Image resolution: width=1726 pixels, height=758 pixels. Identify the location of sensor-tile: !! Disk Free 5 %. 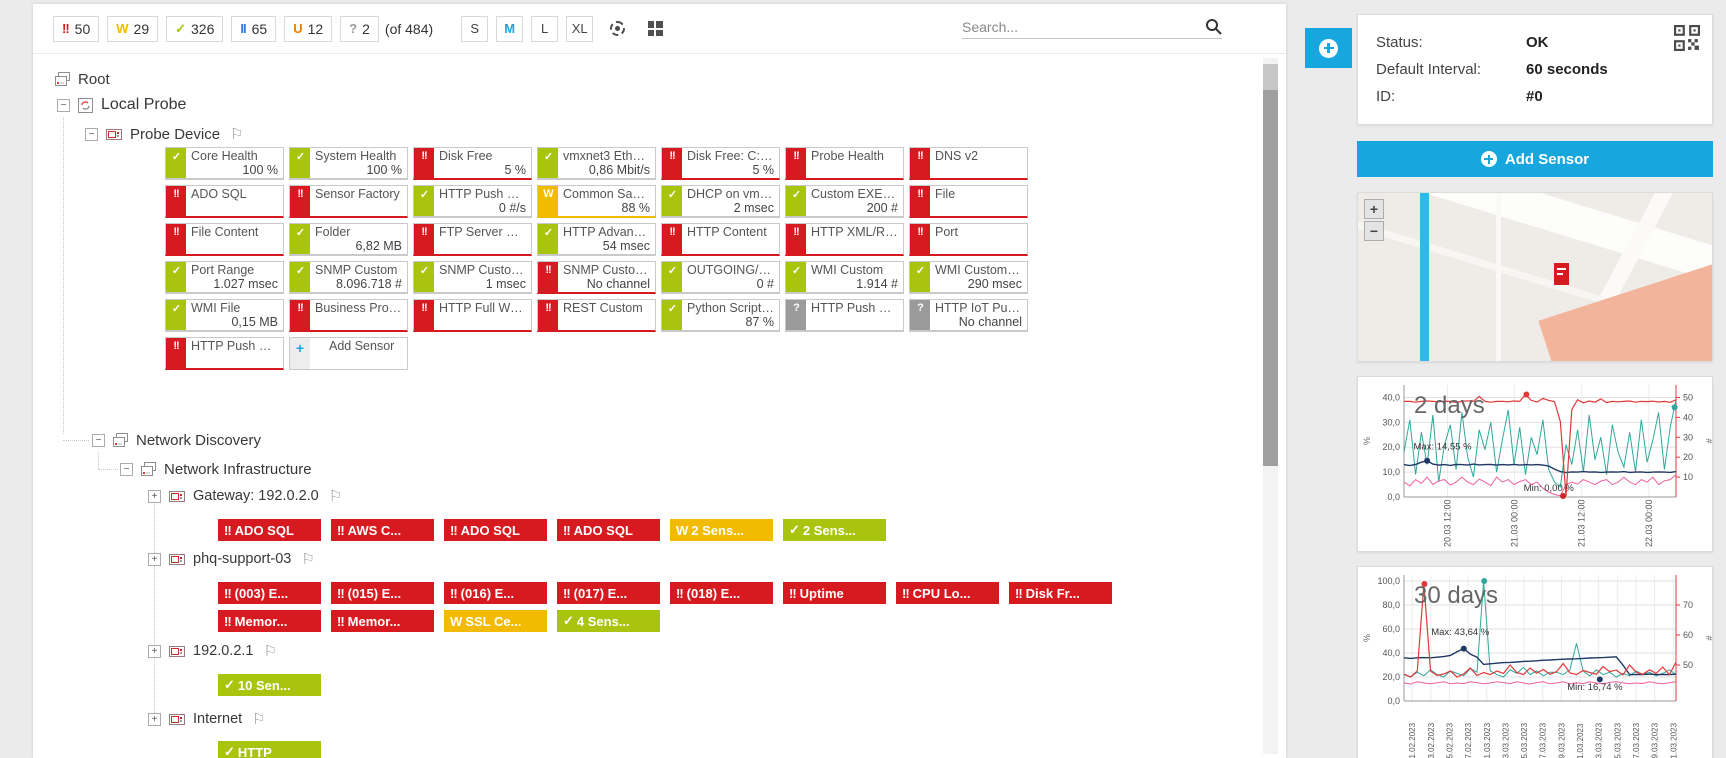
(472, 163).